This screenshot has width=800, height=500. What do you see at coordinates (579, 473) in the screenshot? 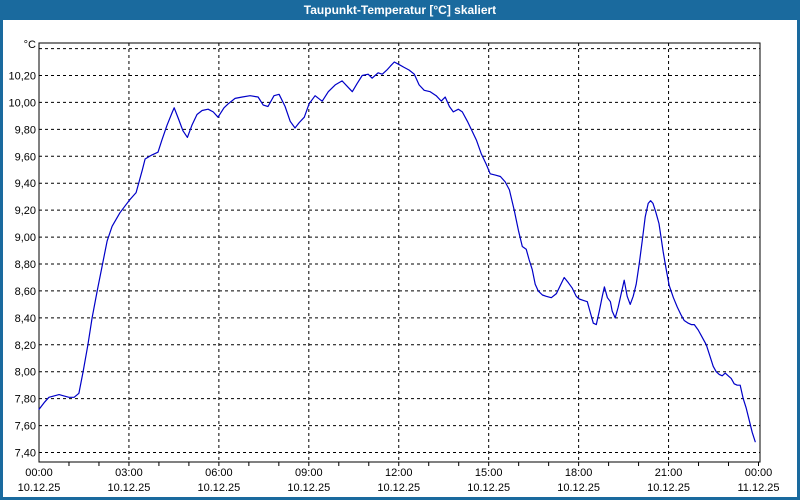
I see `x-tick-time-label: 18:00` at bounding box center [579, 473].